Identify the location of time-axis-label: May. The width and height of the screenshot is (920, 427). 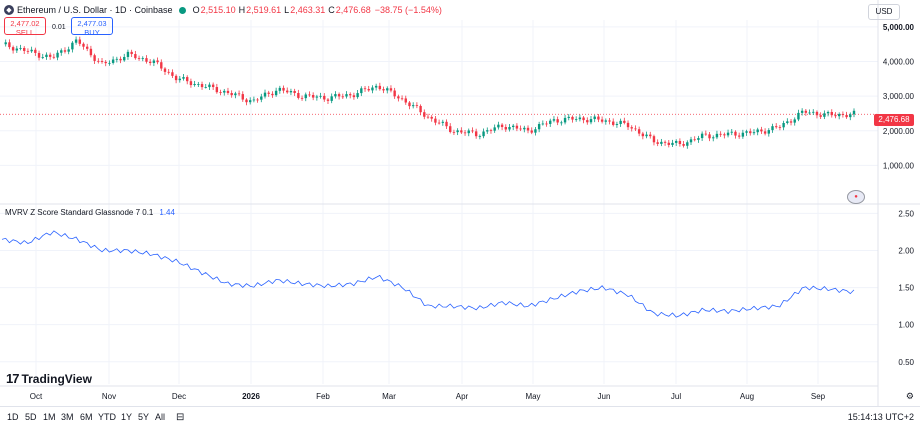
(532, 396).